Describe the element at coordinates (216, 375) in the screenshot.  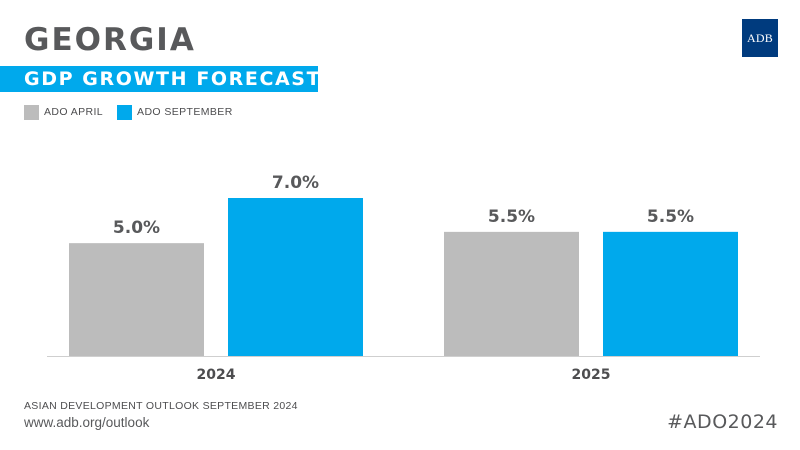
I see `x-tick-label-2024: 2024` at that location.